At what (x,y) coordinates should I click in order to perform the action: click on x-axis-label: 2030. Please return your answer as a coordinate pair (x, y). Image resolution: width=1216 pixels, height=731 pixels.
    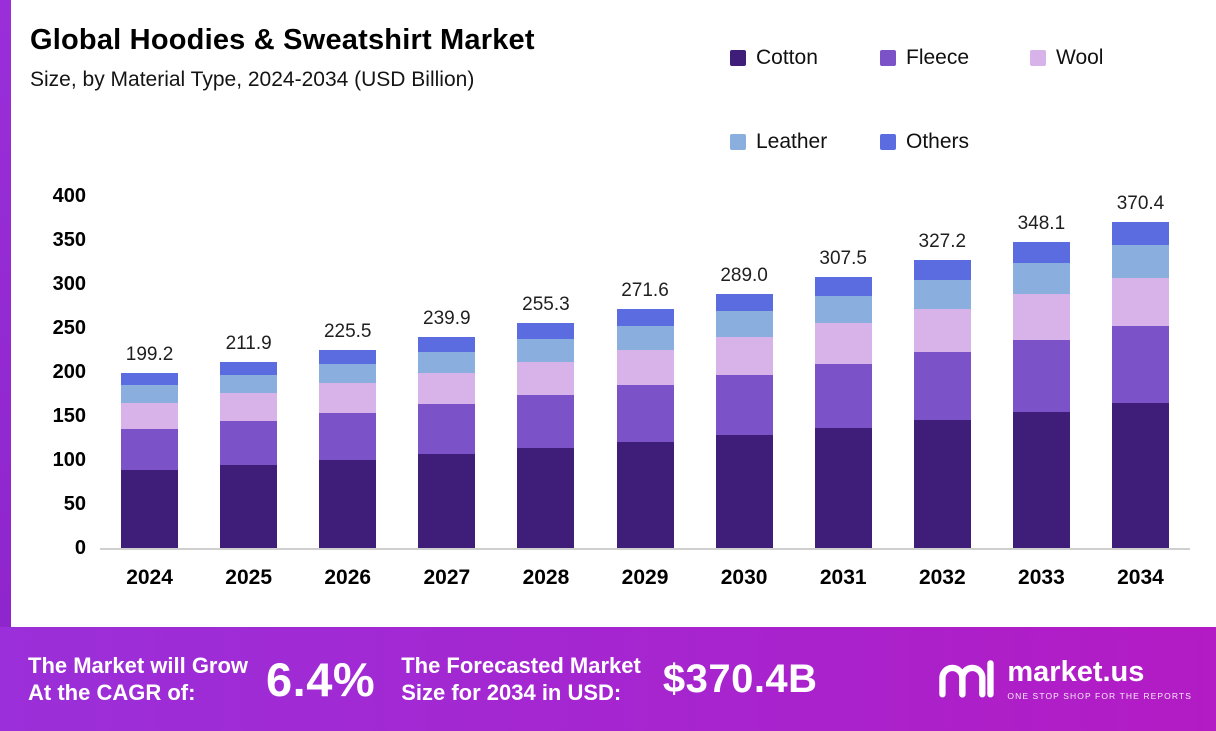
    Looking at the image, I should click on (744, 577).